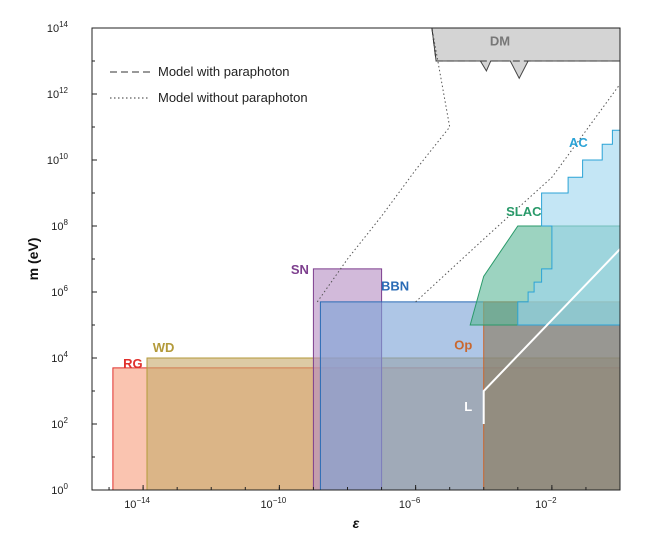 The width and height of the screenshot is (651, 536). Describe the element at coordinates (59, 423) in the screenshot. I see `y-tick-label: 10²` at that location.